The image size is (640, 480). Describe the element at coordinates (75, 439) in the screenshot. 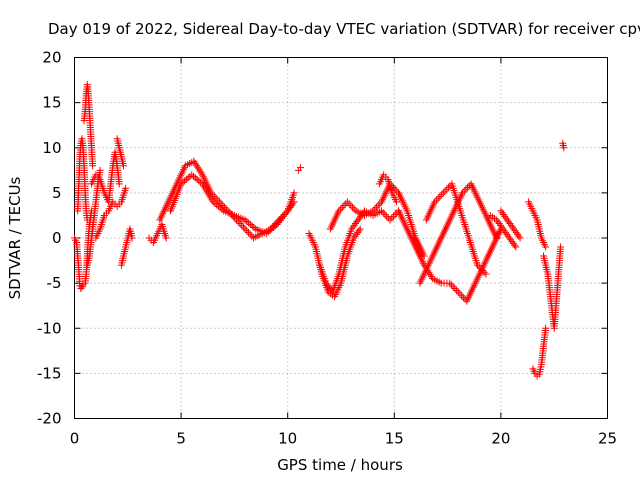

I see `x-tick-label: 0` at that location.